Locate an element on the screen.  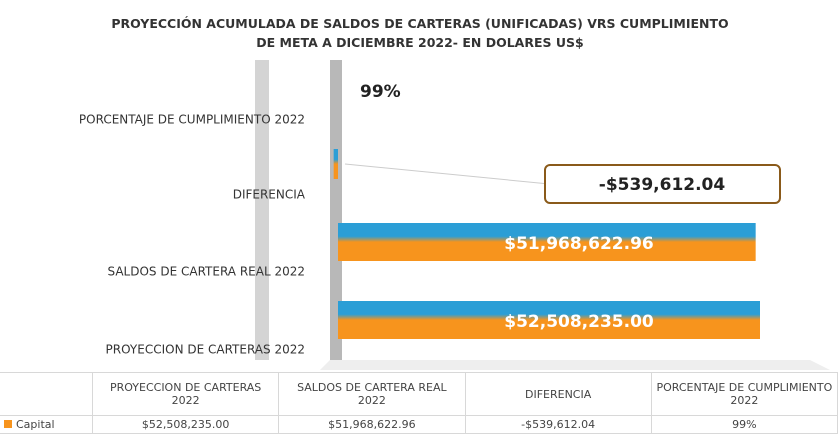
table-value: $52,508,235.00 is located at coordinates (185, 424).